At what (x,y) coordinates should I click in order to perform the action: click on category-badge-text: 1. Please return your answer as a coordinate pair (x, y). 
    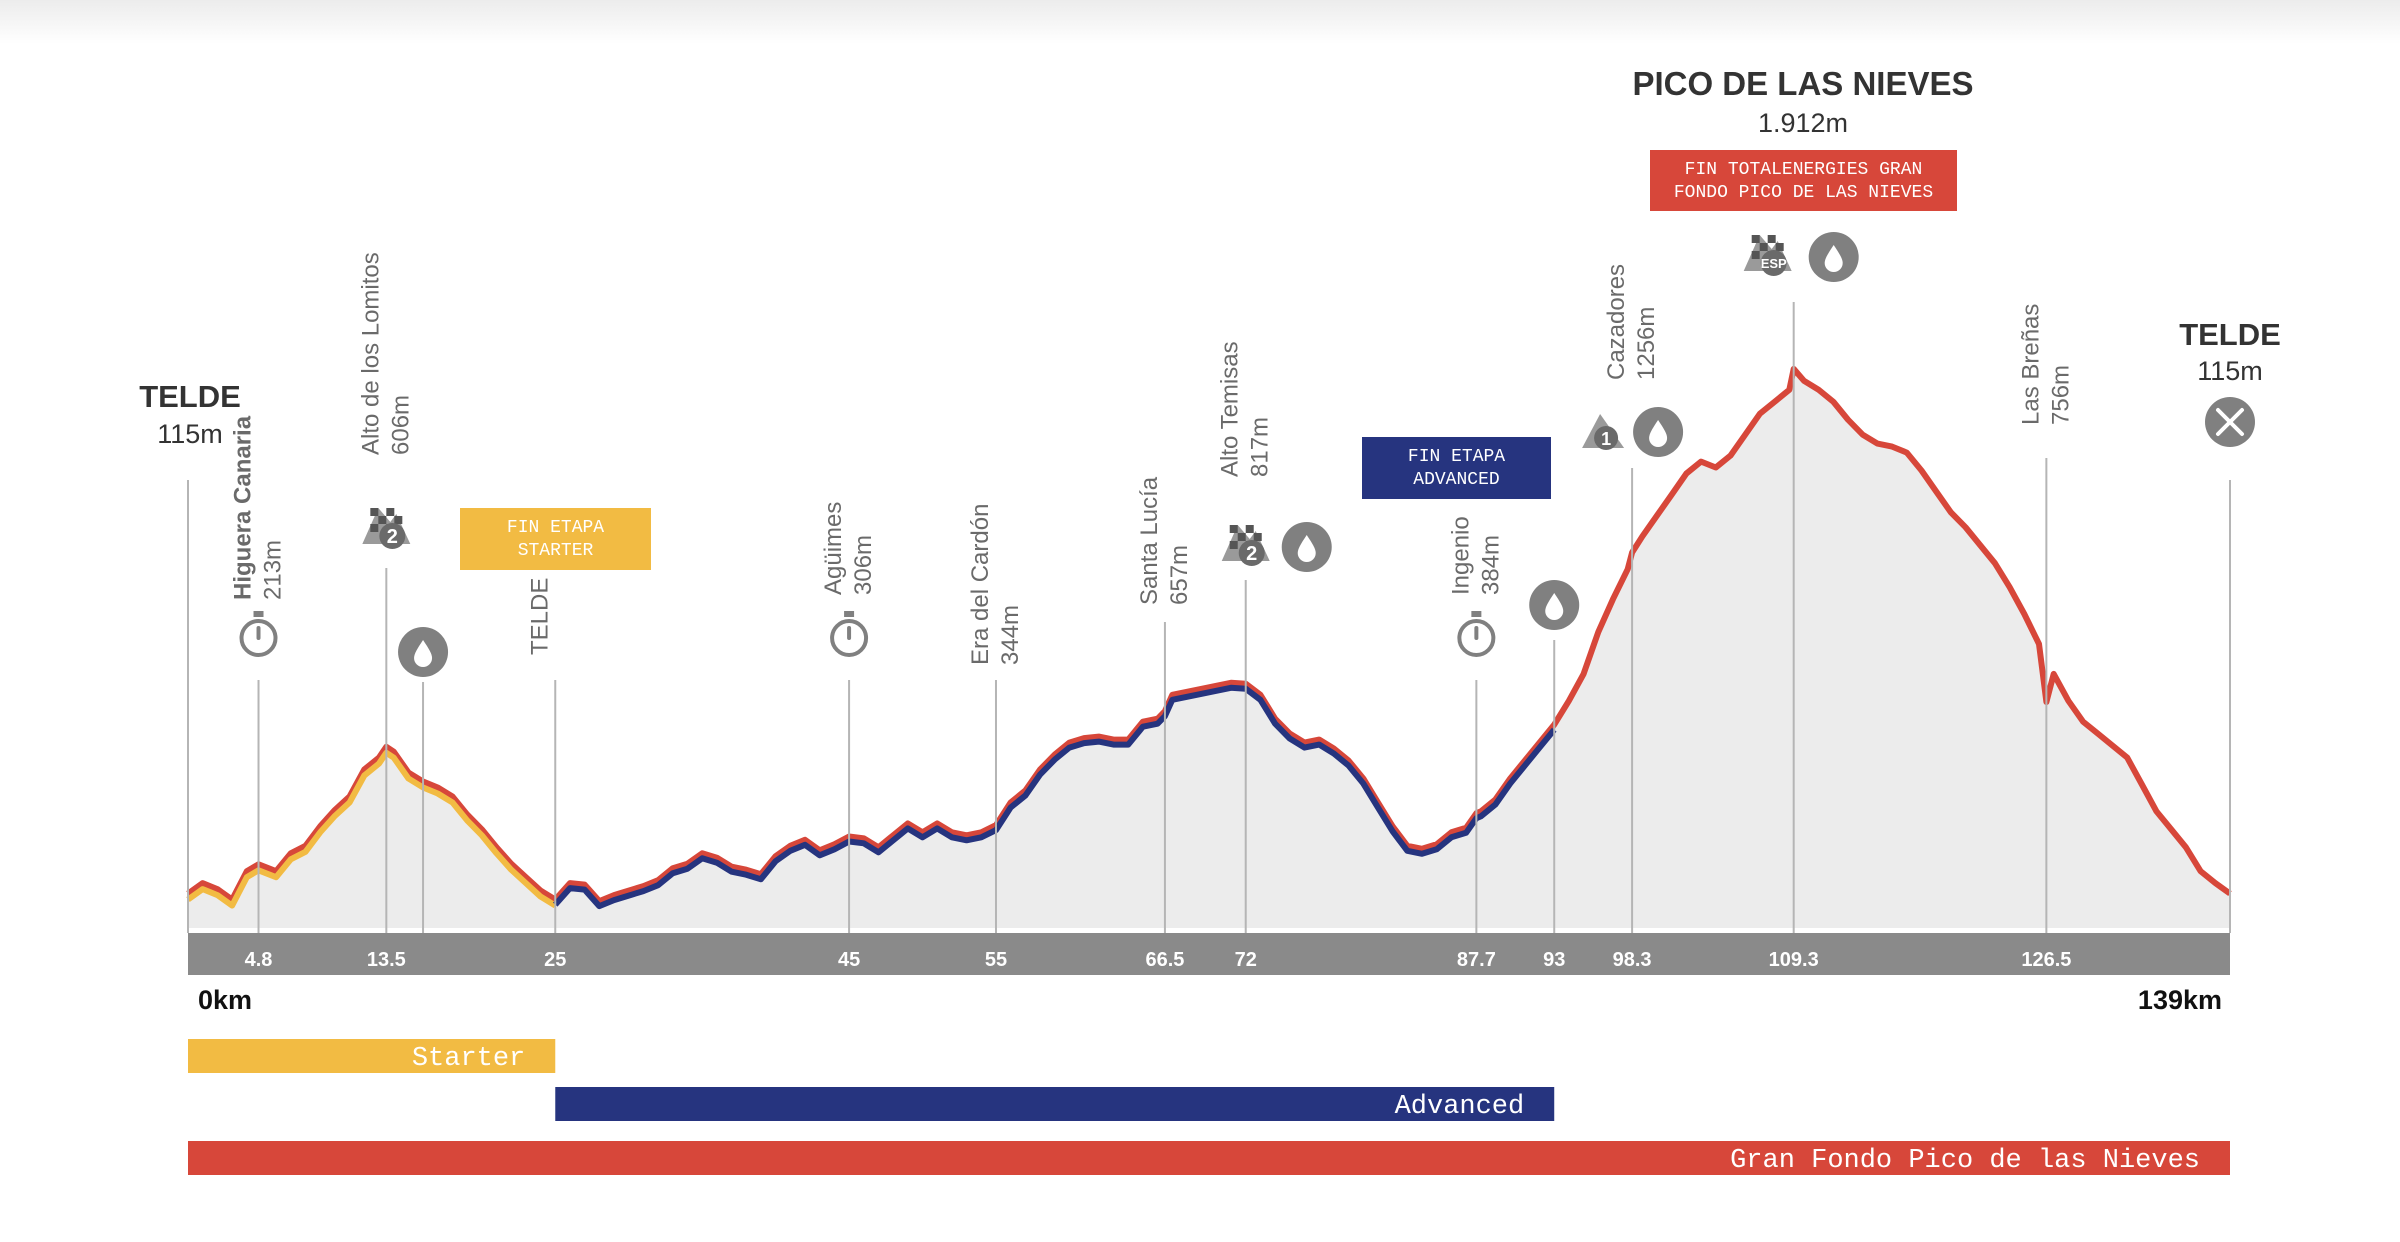
    Looking at the image, I should click on (1606, 439).